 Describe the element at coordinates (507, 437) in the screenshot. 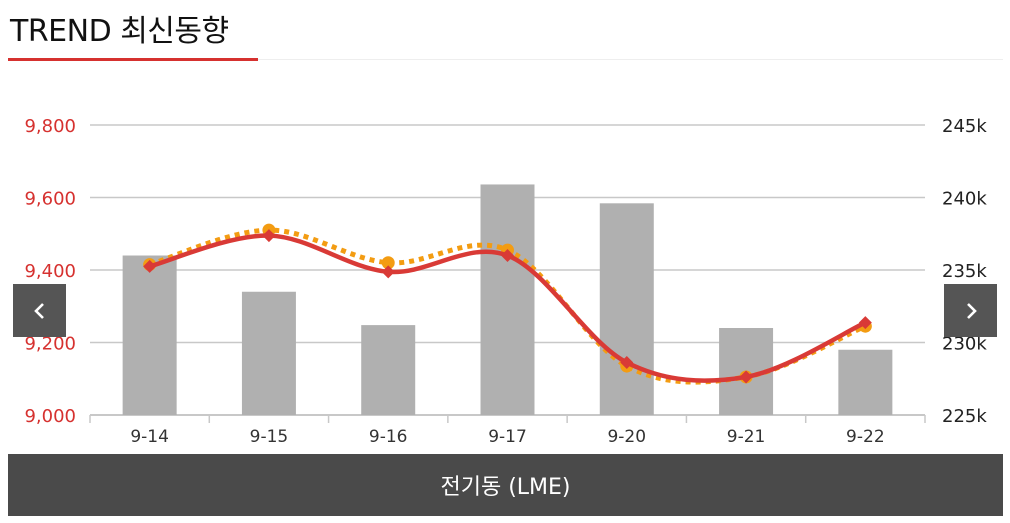

I see `x-axis-tick-label: 9-17` at that location.